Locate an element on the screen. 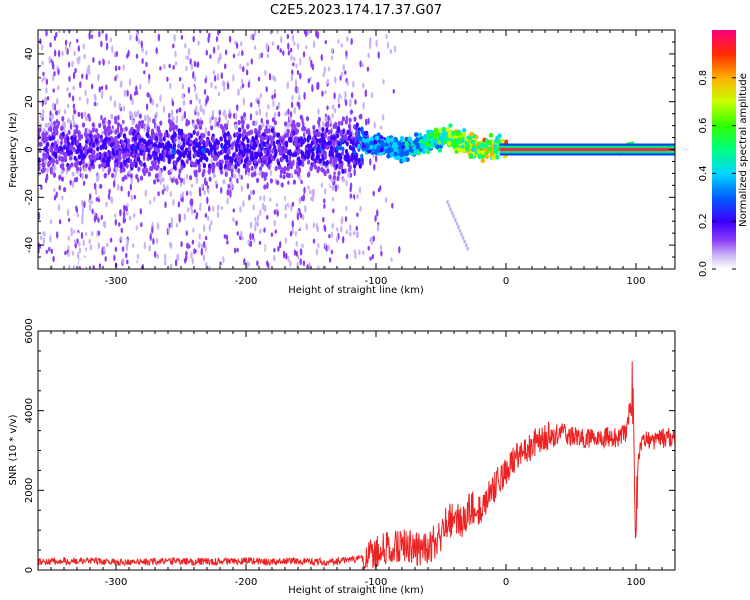 This screenshot has width=750, height=600. figure-title: C2E5.2023.174.17.37.G07 is located at coordinates (356, 10).